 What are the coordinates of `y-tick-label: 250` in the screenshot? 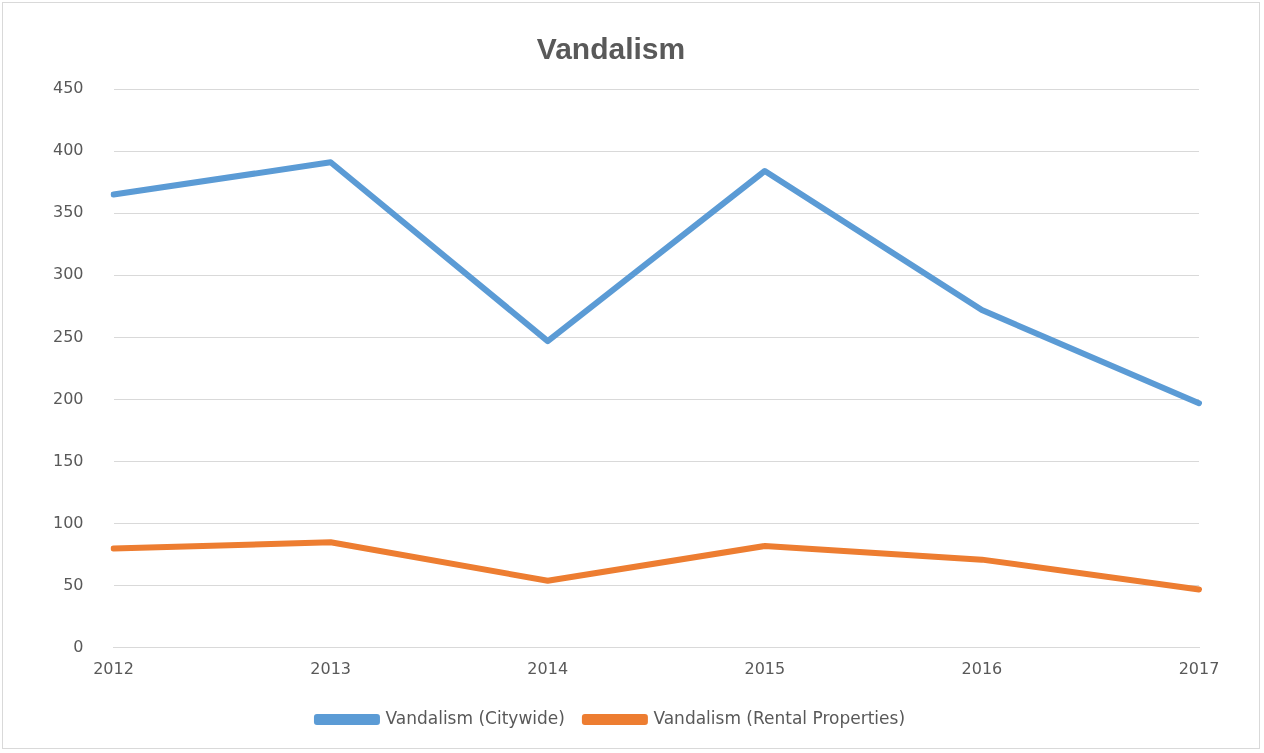 It's located at (68, 336).